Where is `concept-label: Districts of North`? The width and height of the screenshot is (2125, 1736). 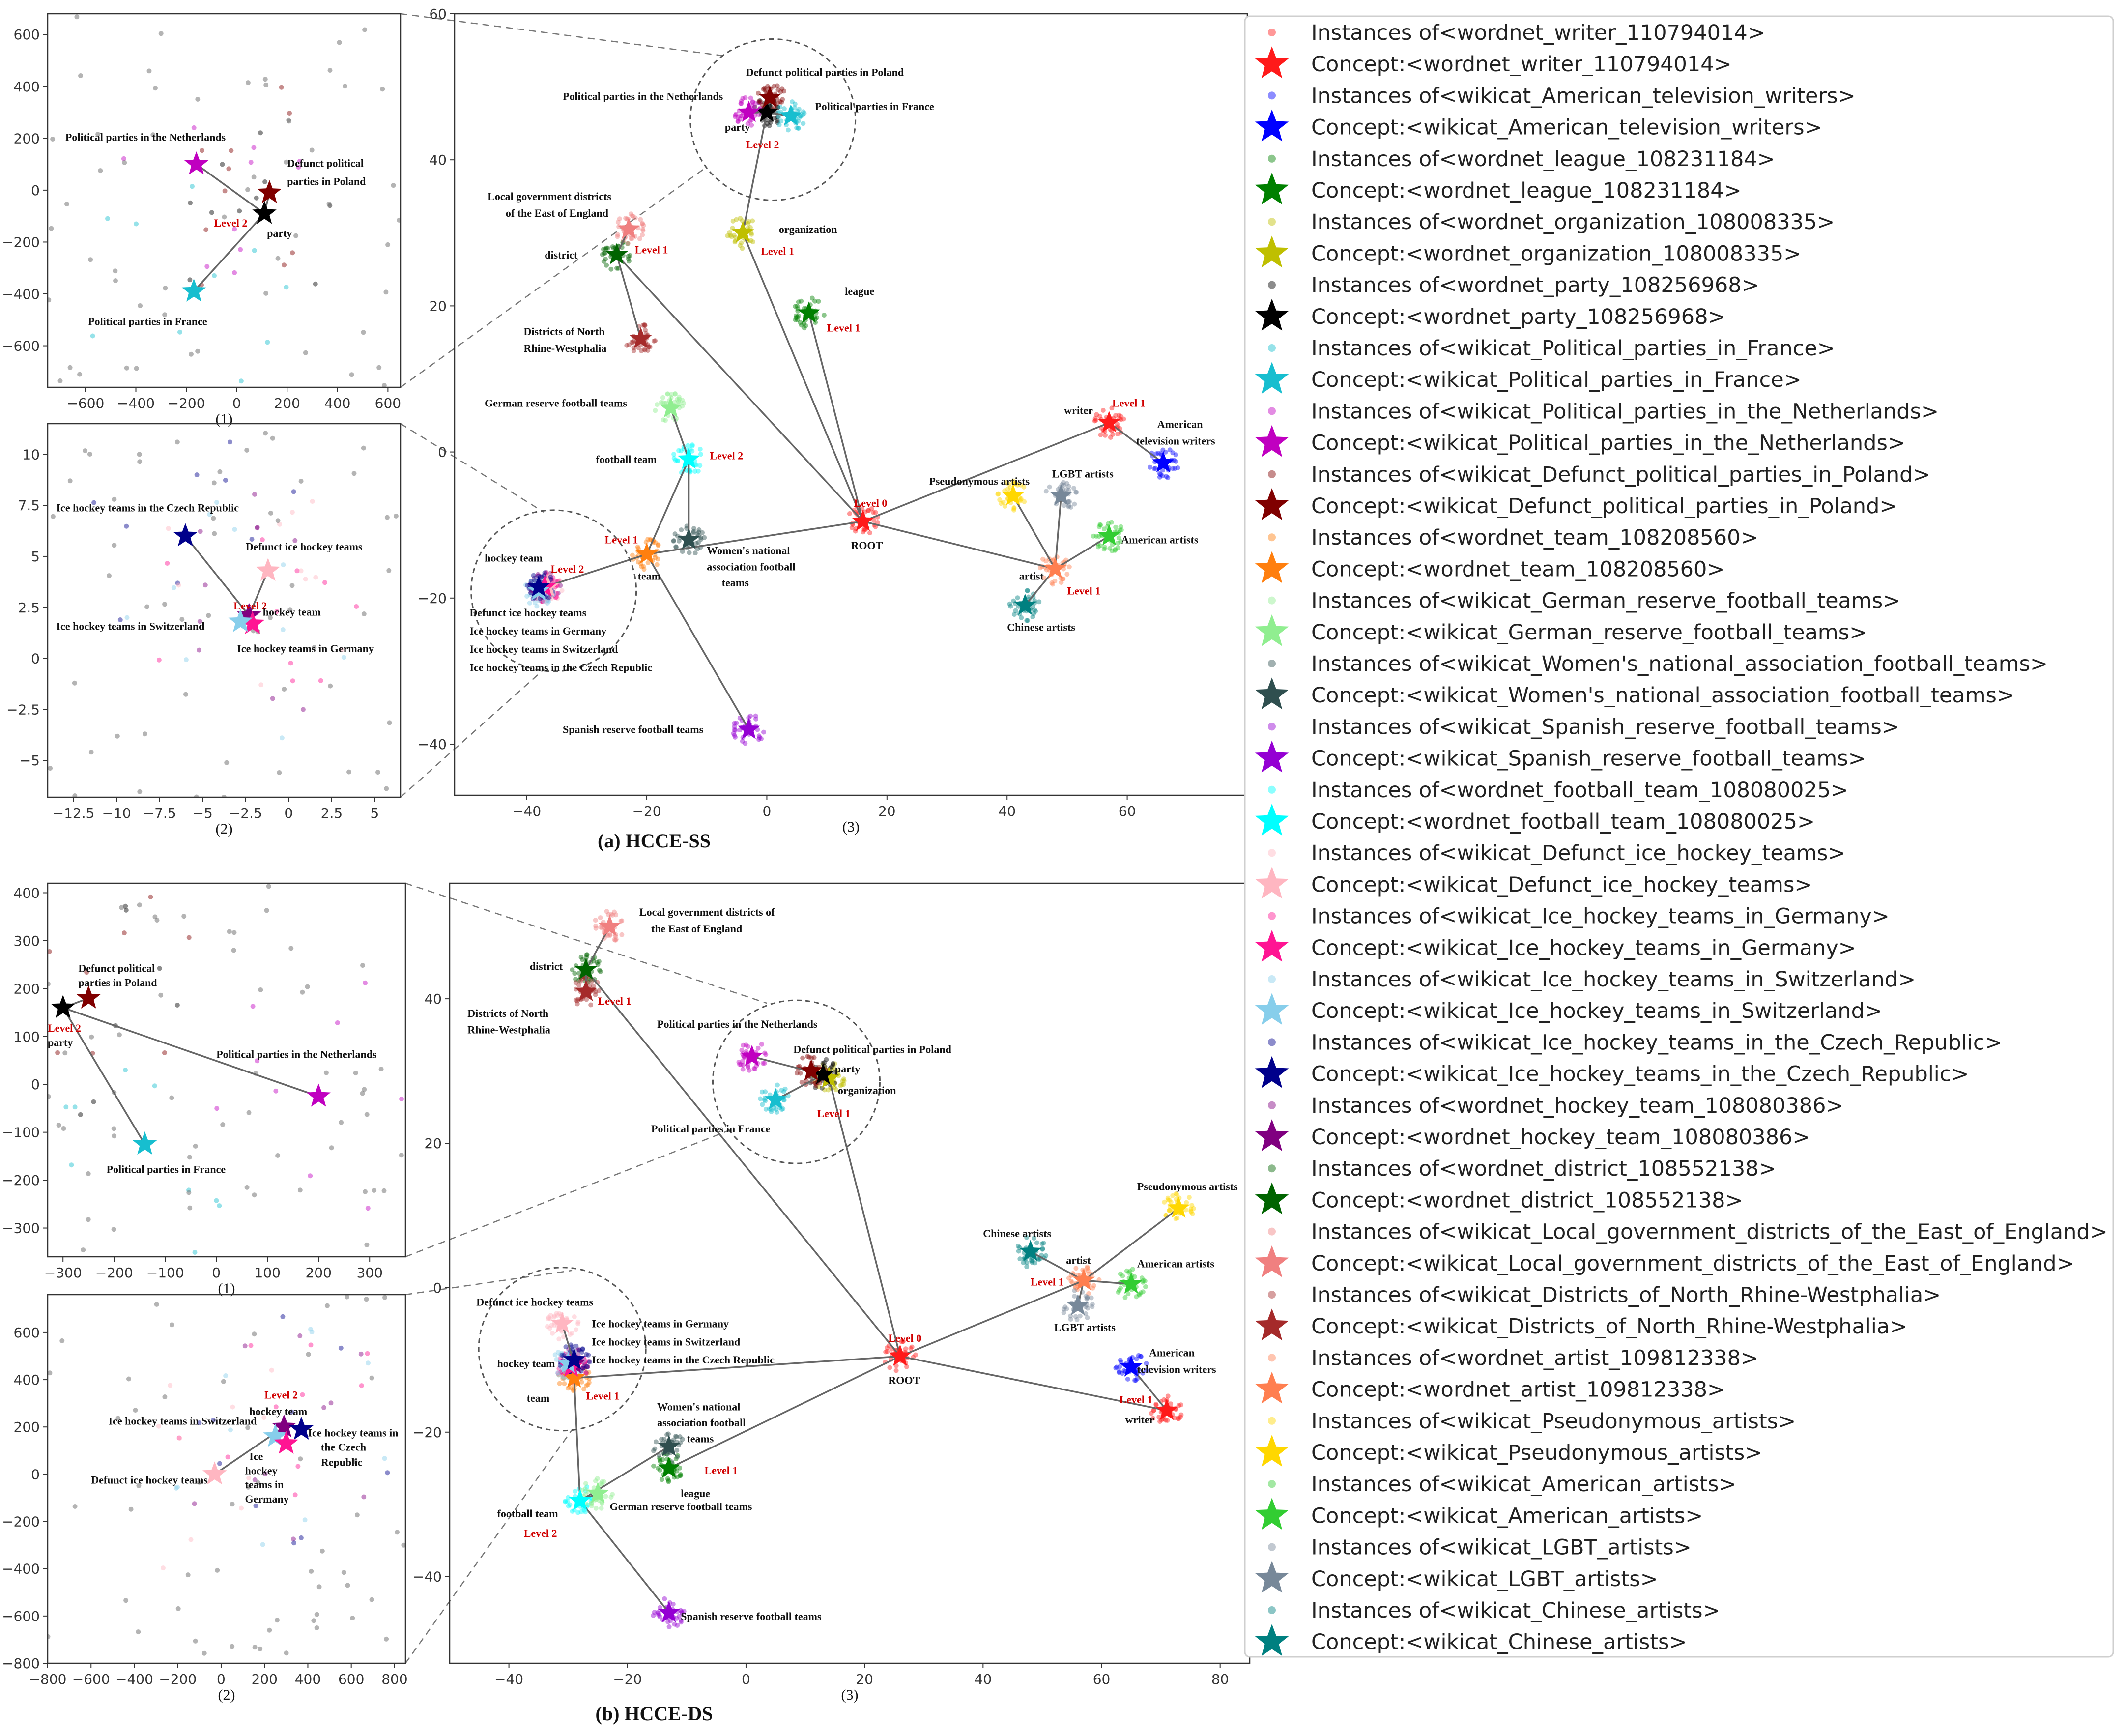 concept-label: Districts of North is located at coordinates (564, 331).